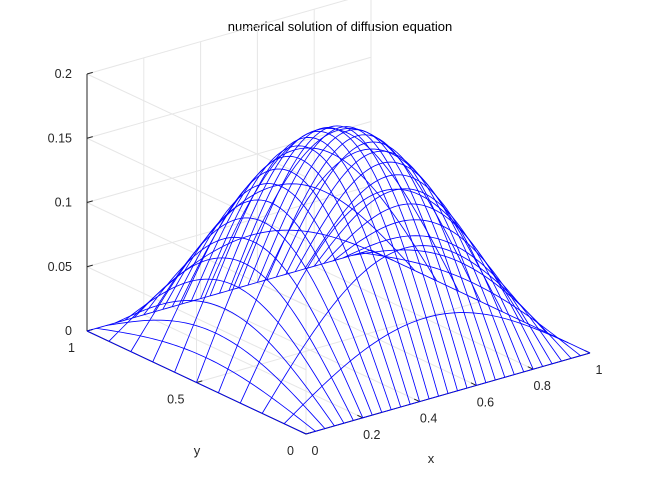  Describe the element at coordinates (63, 203) in the screenshot. I see `z-tick-label-2: 0.1` at that location.